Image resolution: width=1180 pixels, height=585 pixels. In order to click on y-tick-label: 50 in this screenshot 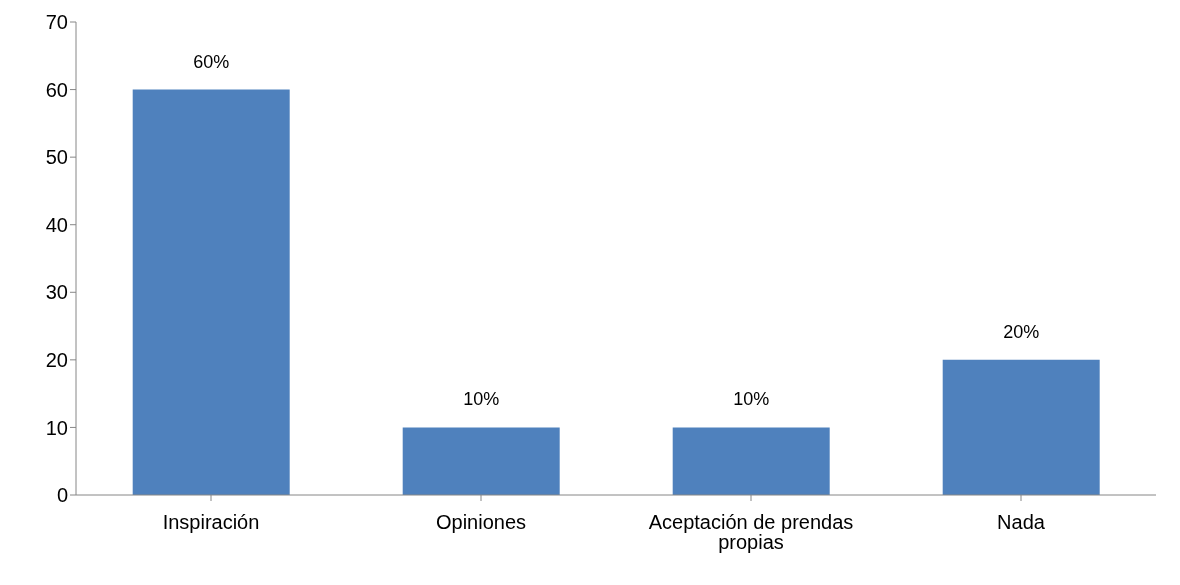, I will do `click(56, 157)`.